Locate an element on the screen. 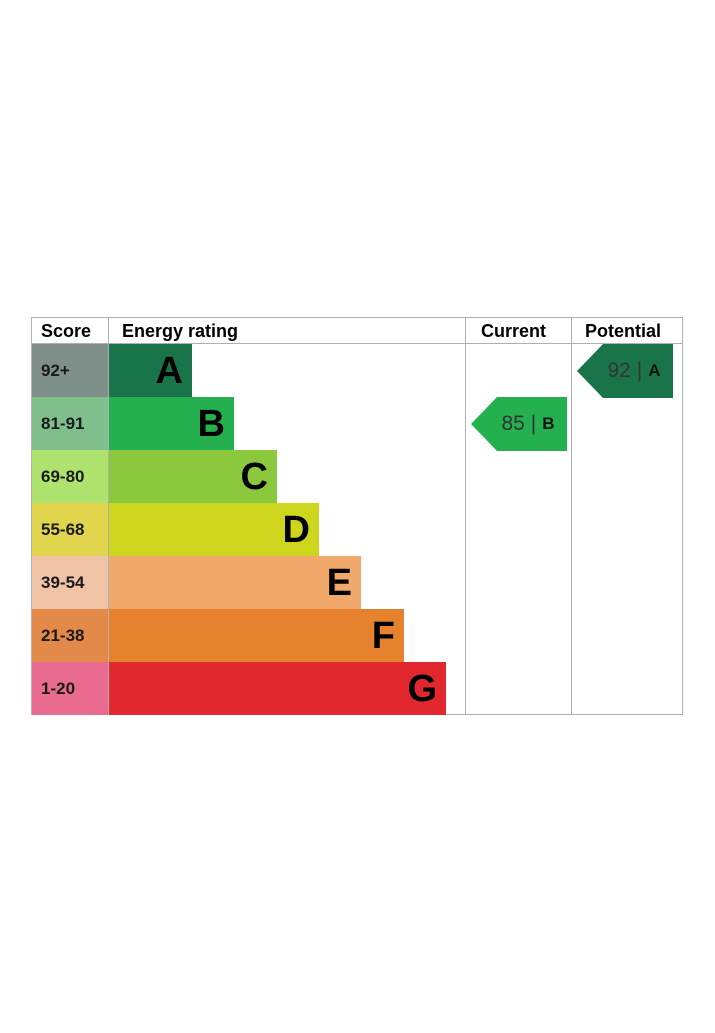 The height and width of the screenshot is (1033, 715). rating-letter-d: D is located at coordinates (296, 529).